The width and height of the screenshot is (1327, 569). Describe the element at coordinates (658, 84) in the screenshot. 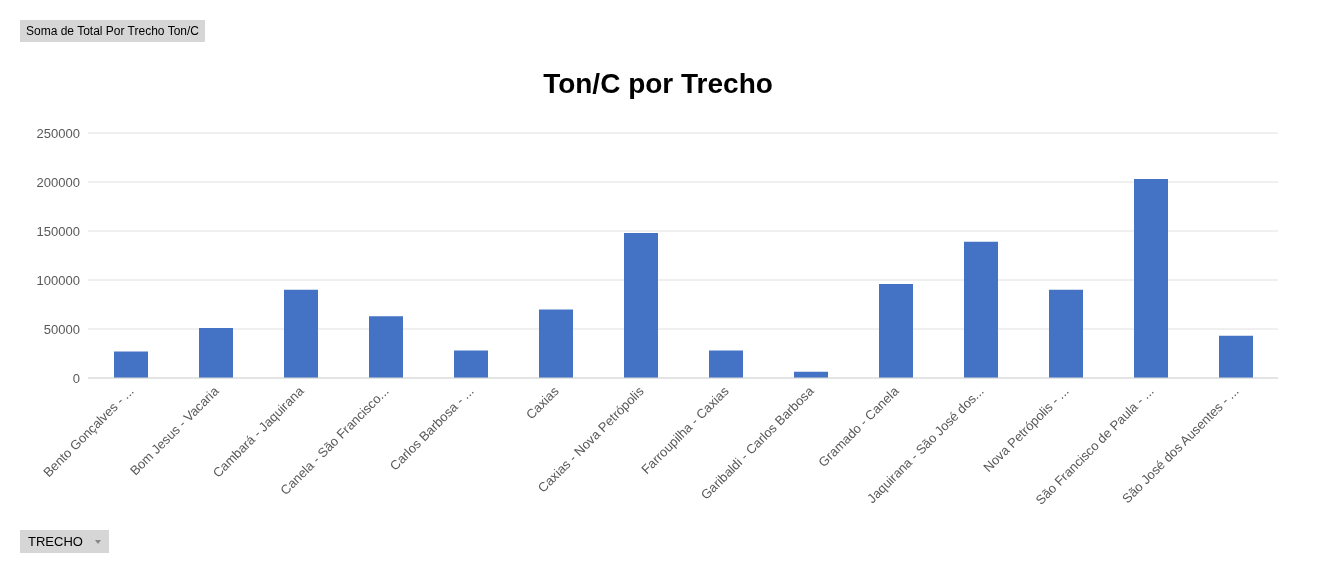

I see `chart-title: Ton/C por Trecho` at that location.